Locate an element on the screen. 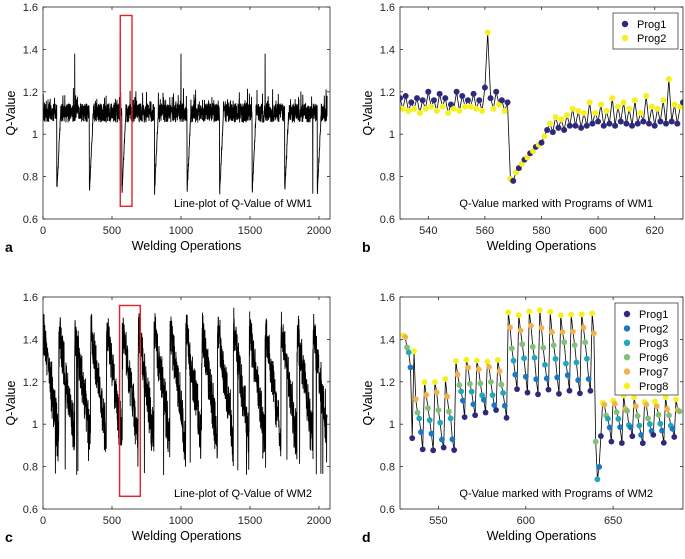  panel-label: c is located at coordinates (9, 537).